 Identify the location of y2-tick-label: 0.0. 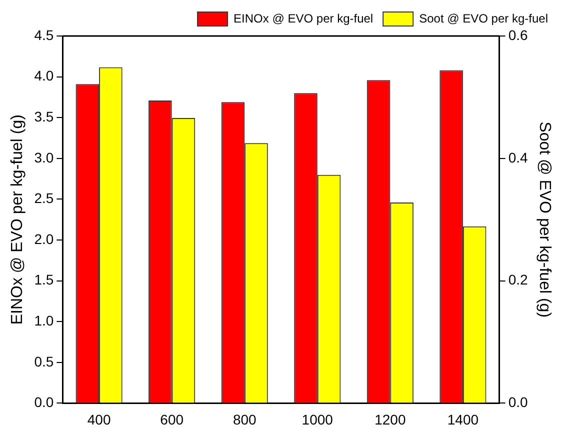
(518, 402).